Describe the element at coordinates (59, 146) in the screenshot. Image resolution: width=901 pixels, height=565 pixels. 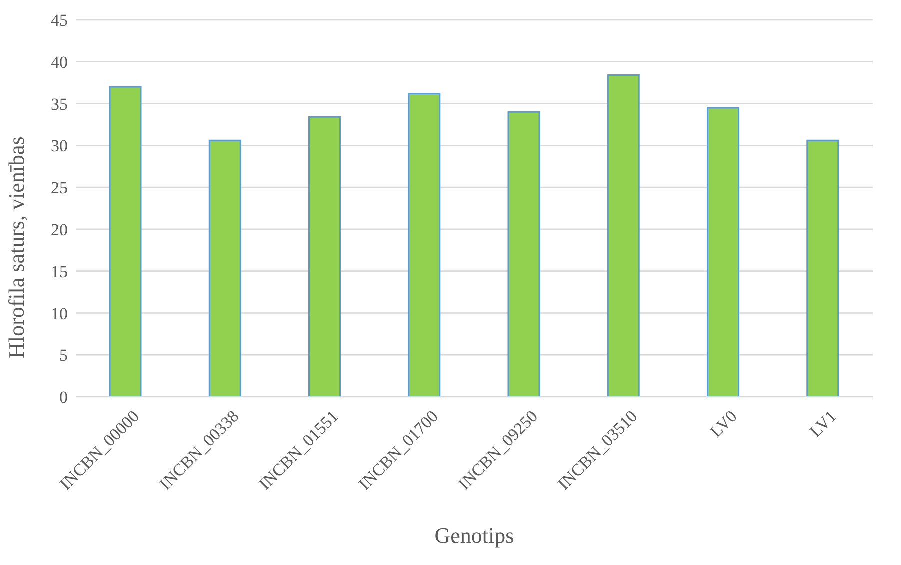
I see `y-tick-label: 30` at that location.